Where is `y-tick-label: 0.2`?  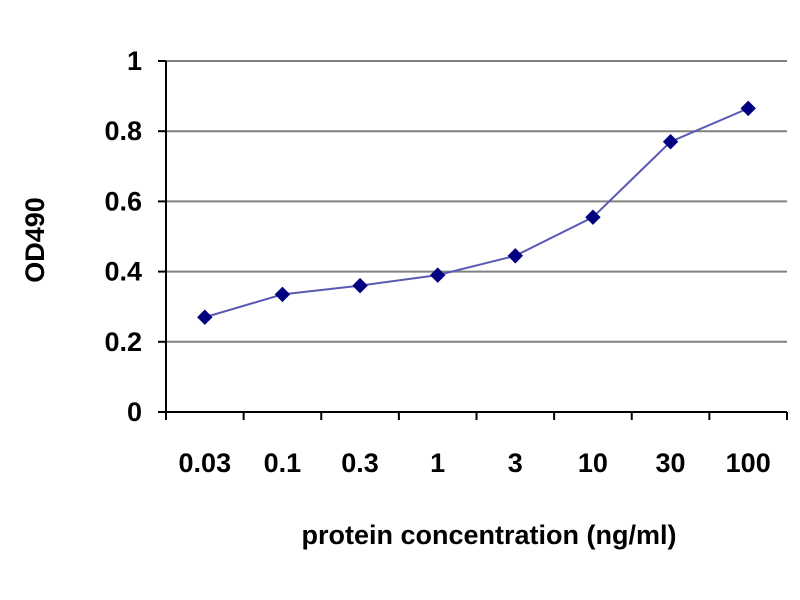
y-tick-label: 0.2 is located at coordinates (123, 342).